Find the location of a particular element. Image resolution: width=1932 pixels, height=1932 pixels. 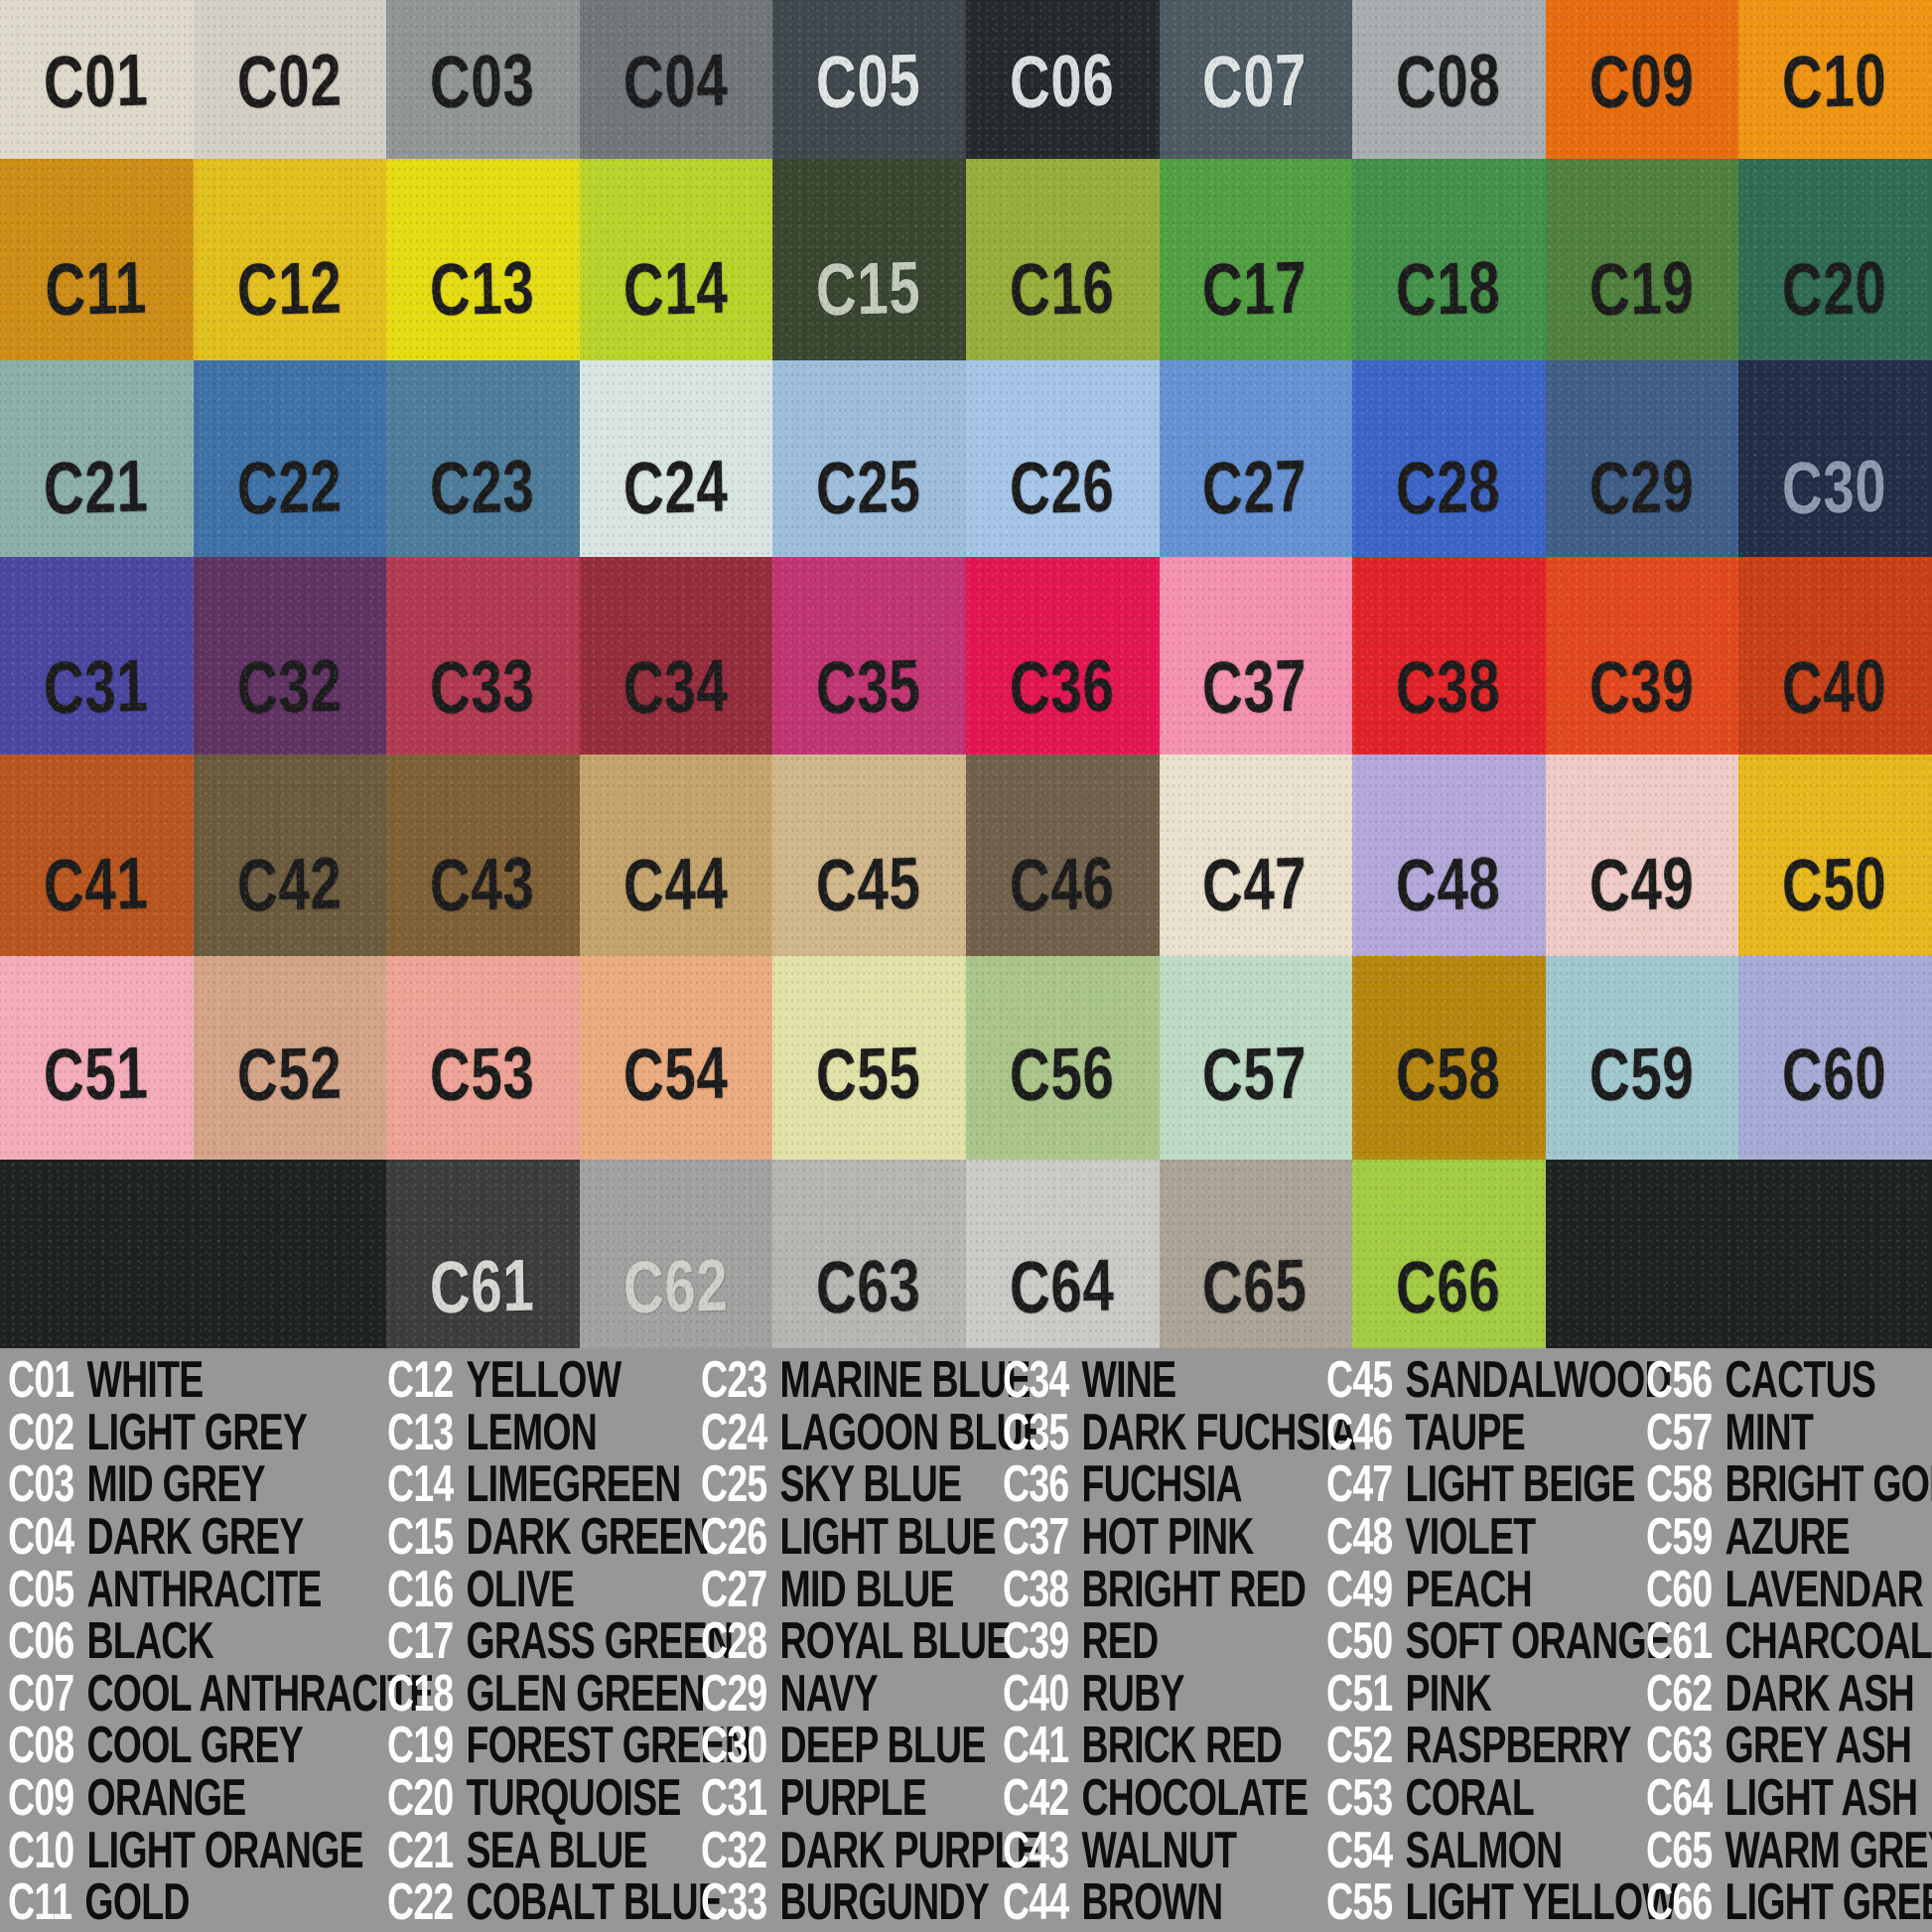

swatch-C65: C65 is located at coordinates (1256, 1254).